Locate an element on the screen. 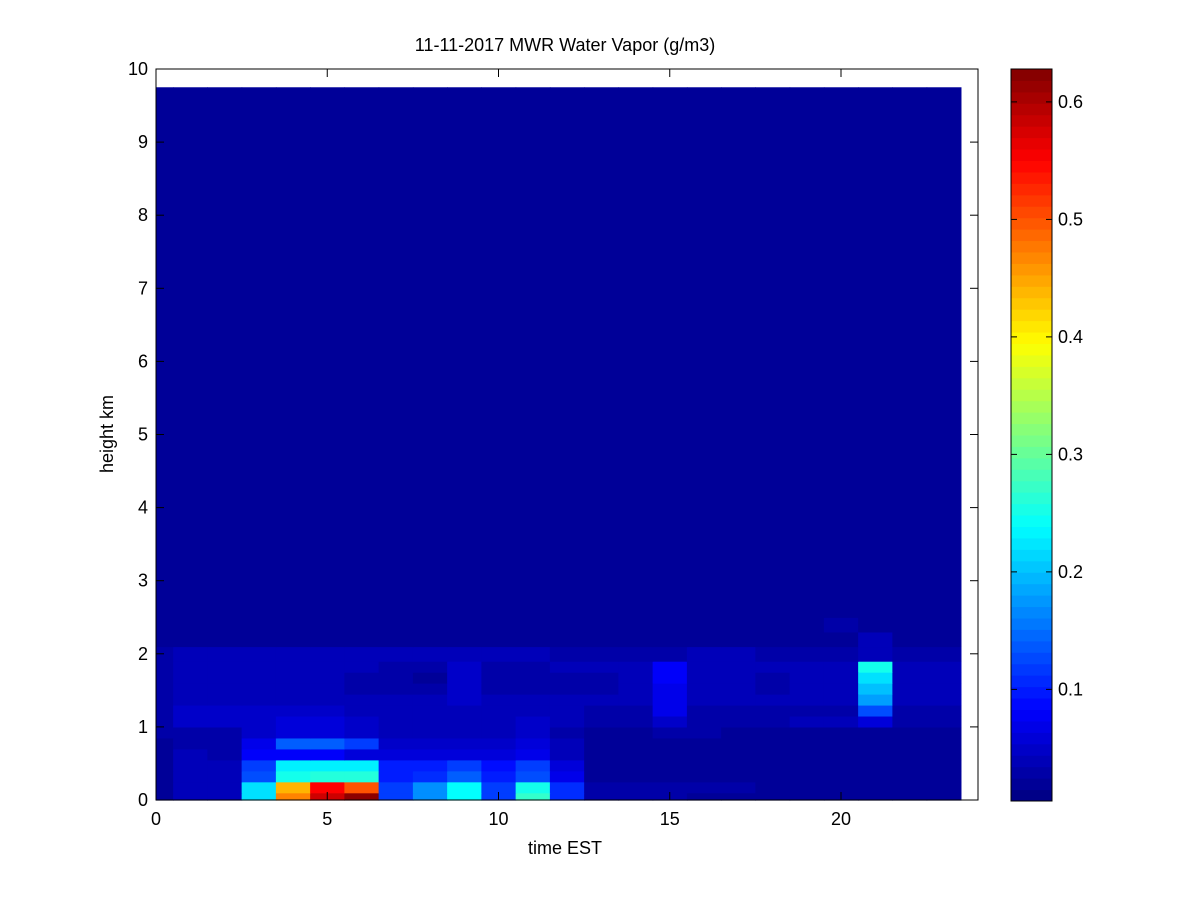 This screenshot has height=900, width=1200. colorbar-tick-label: 0.1 is located at coordinates (1070, 689).